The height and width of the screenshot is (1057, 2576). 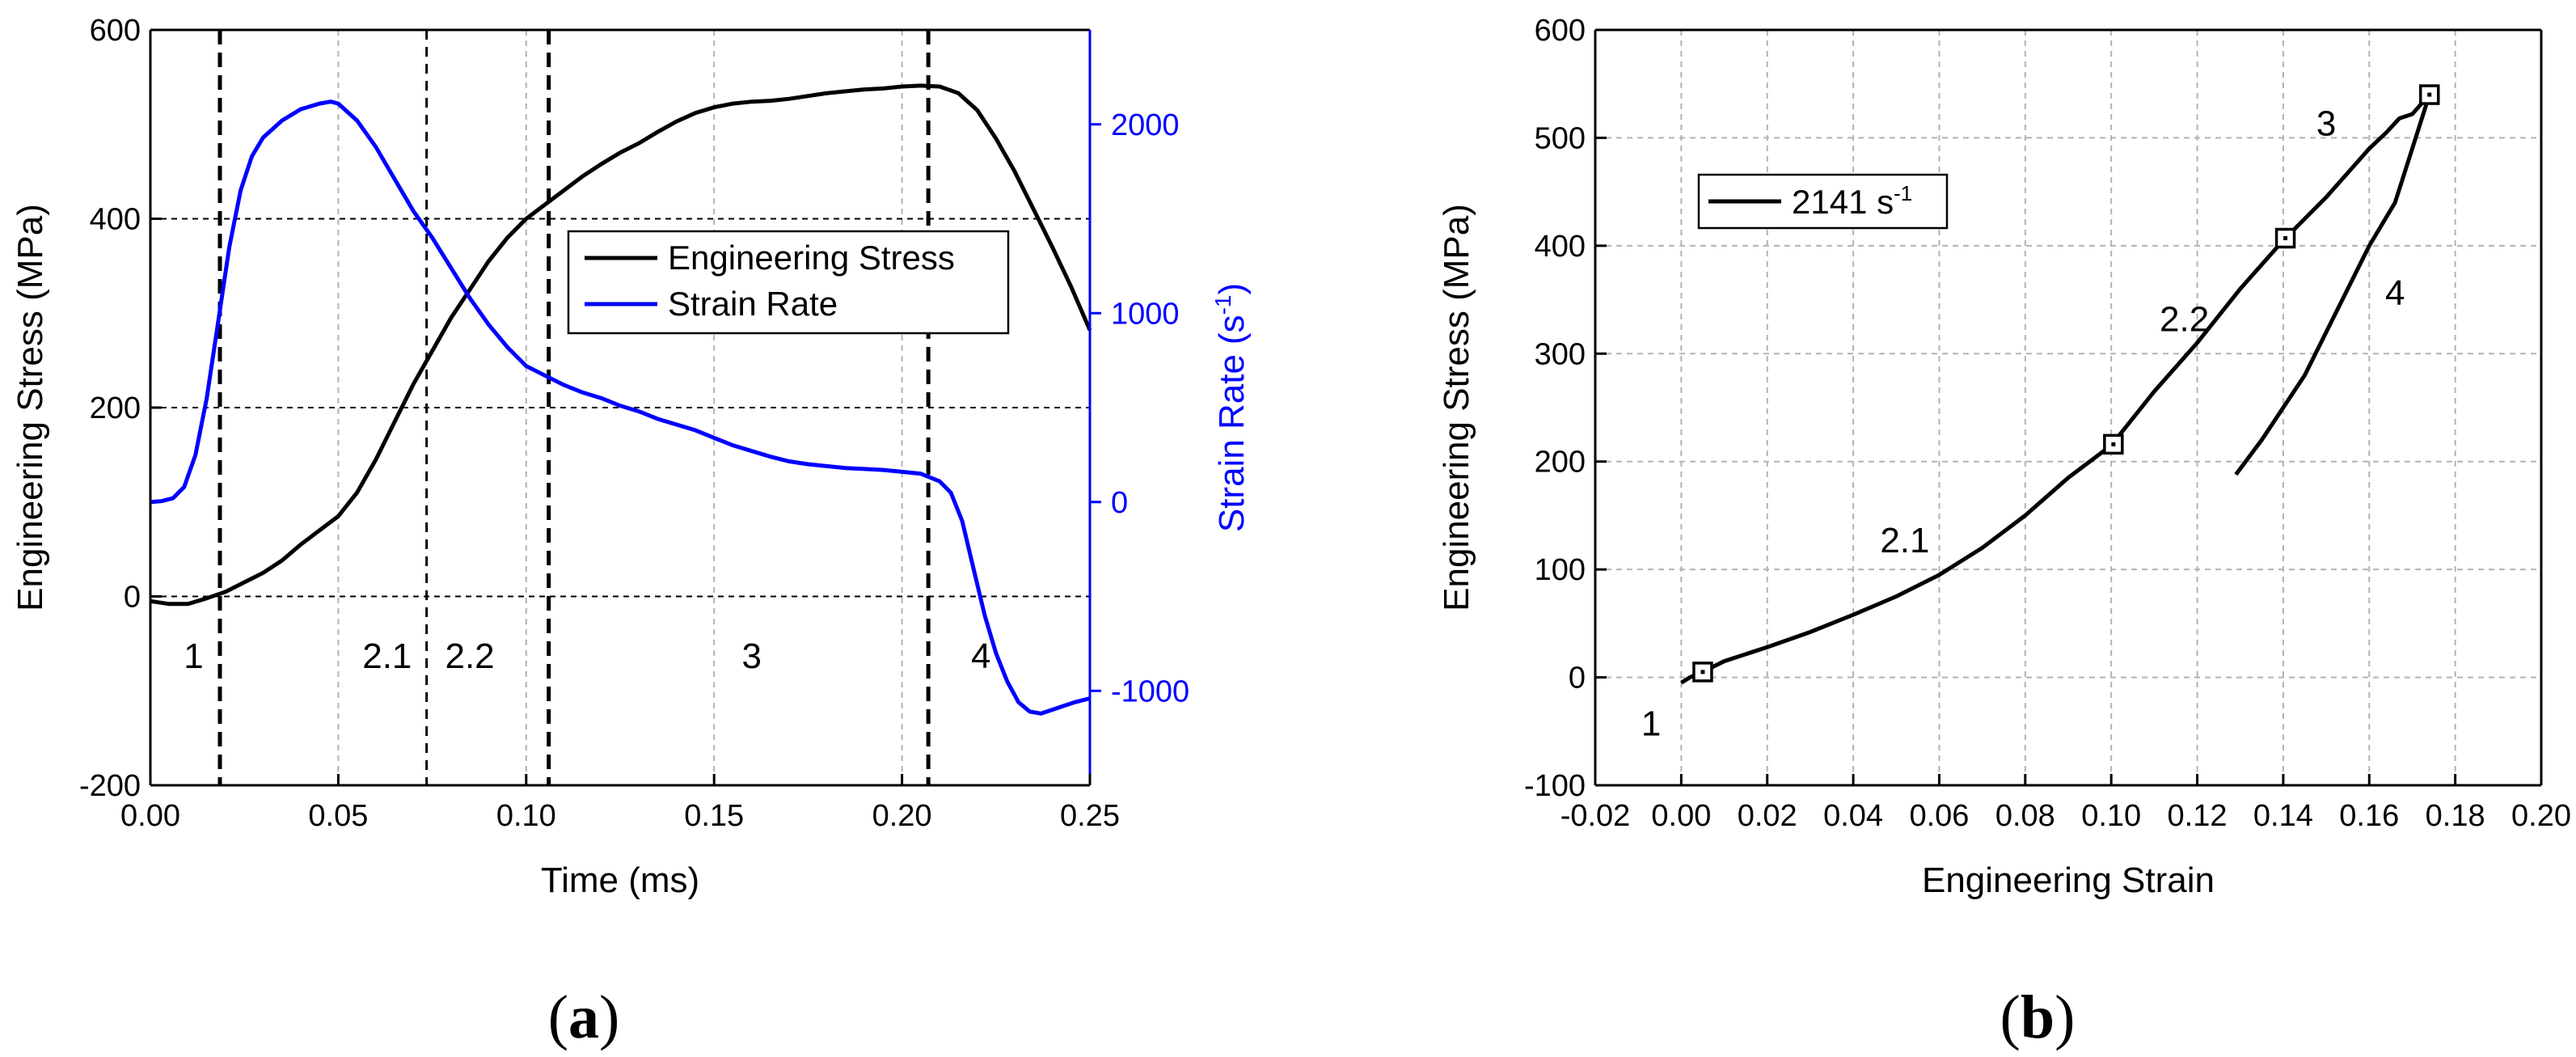 What do you see at coordinates (1565, 408) in the screenshot?
I see `chart-b-y-ticks: -100 0 100 200 300 400 500 600` at bounding box center [1565, 408].